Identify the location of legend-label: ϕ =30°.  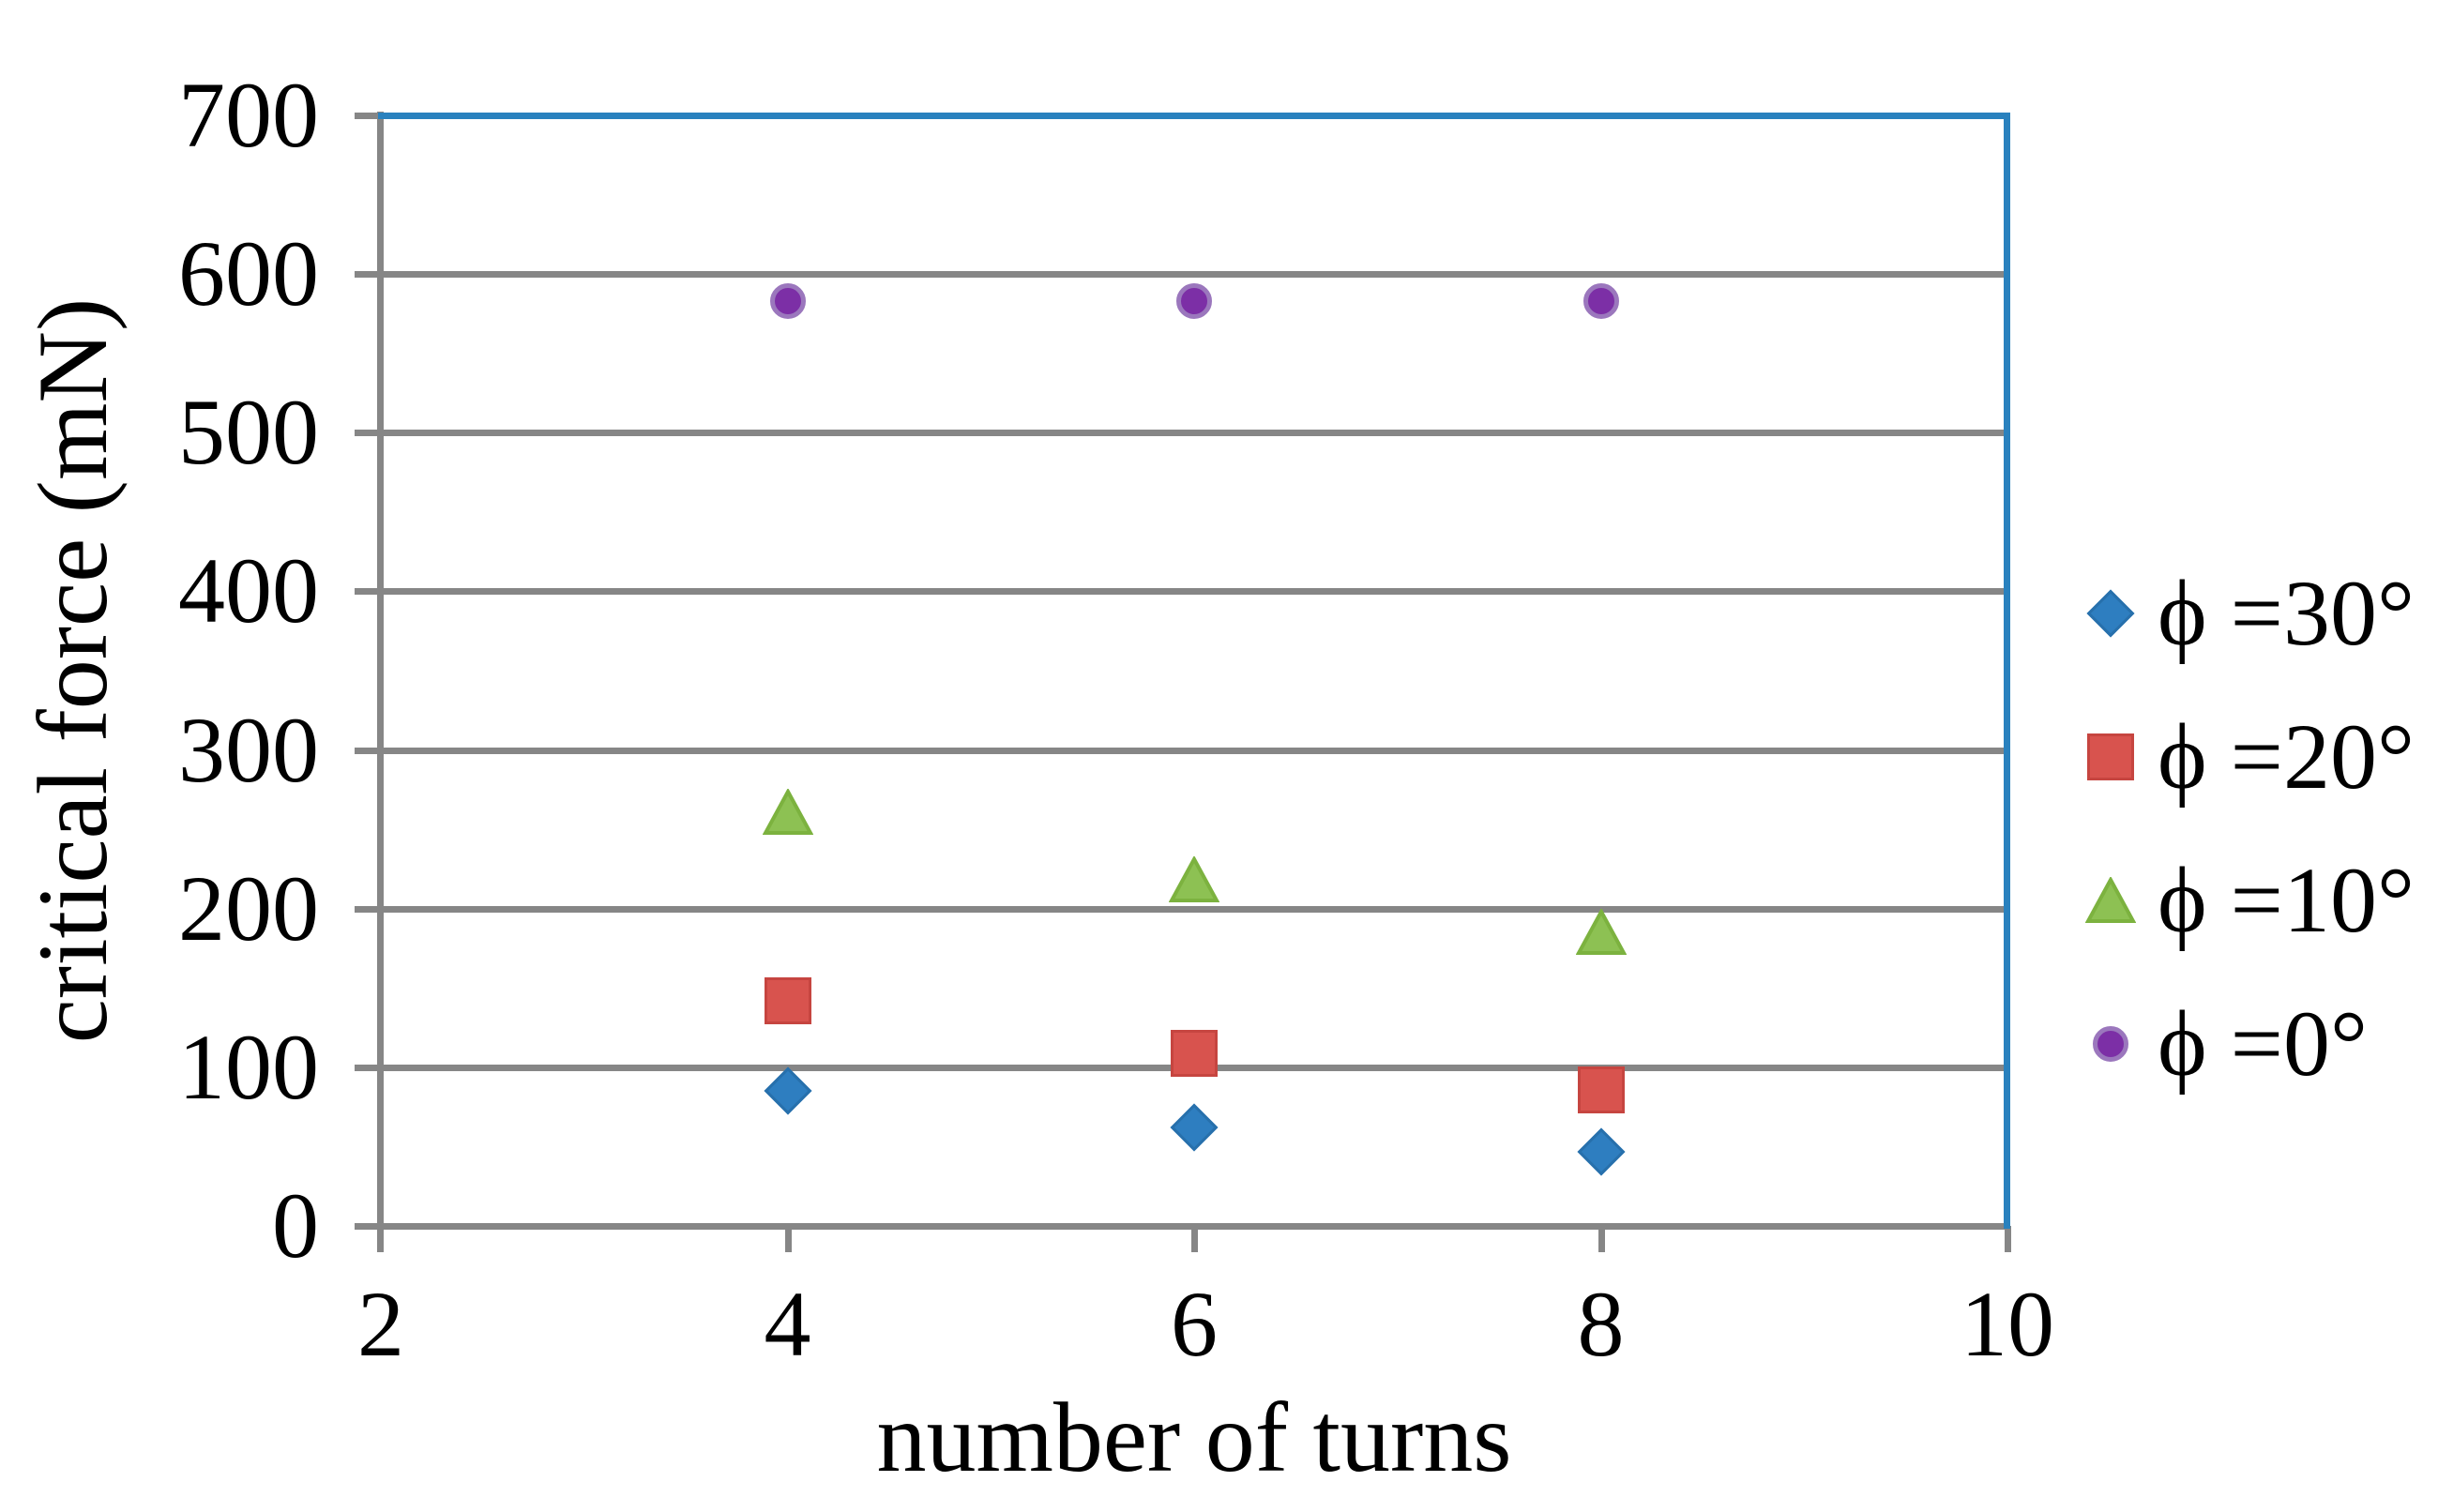
(2286, 613).